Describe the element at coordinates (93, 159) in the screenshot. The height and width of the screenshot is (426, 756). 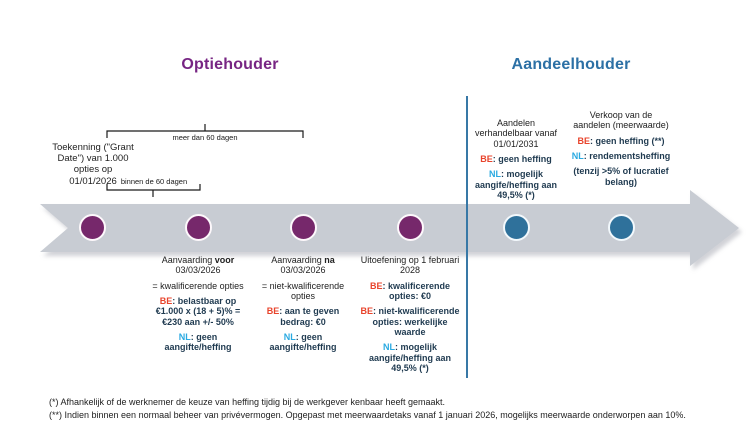
I see `grant-note-line: Date") van 1.000` at that location.